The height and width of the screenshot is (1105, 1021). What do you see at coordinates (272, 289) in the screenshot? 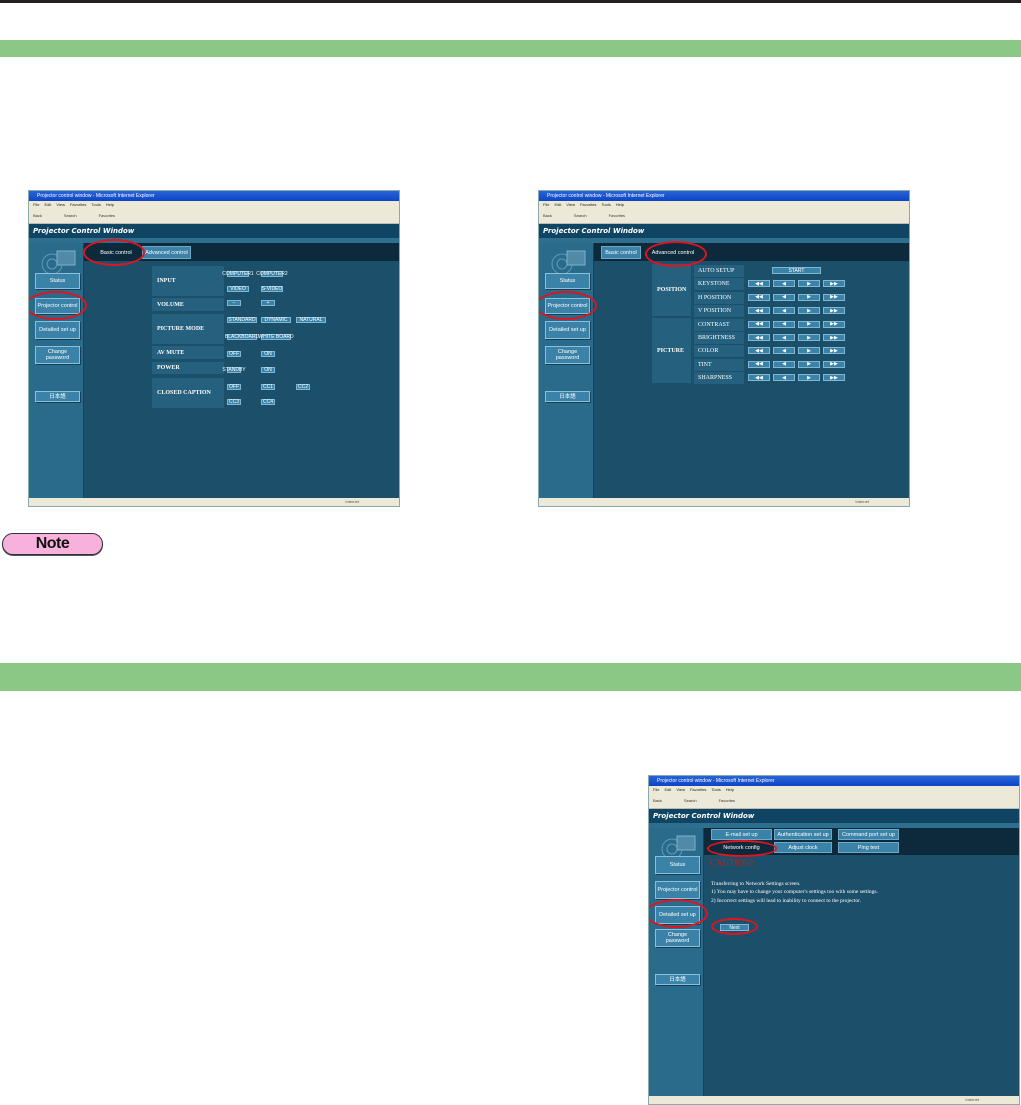
I see `control-button: S-VIDEO` at bounding box center [272, 289].